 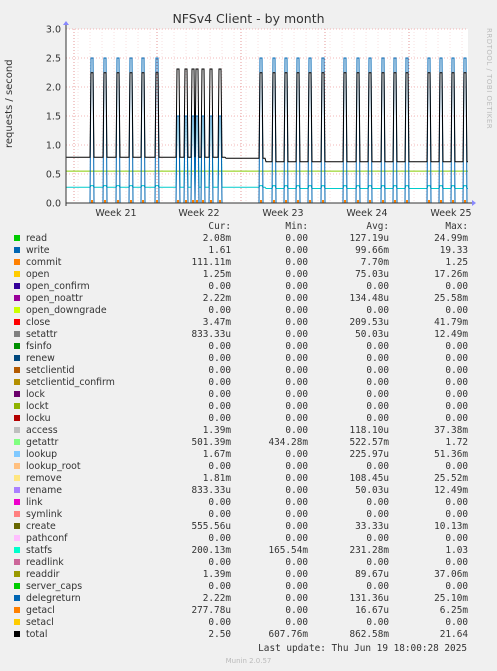 What do you see at coordinates (451, 298) in the screenshot?
I see `legend-max-value: 25.58m` at bounding box center [451, 298].